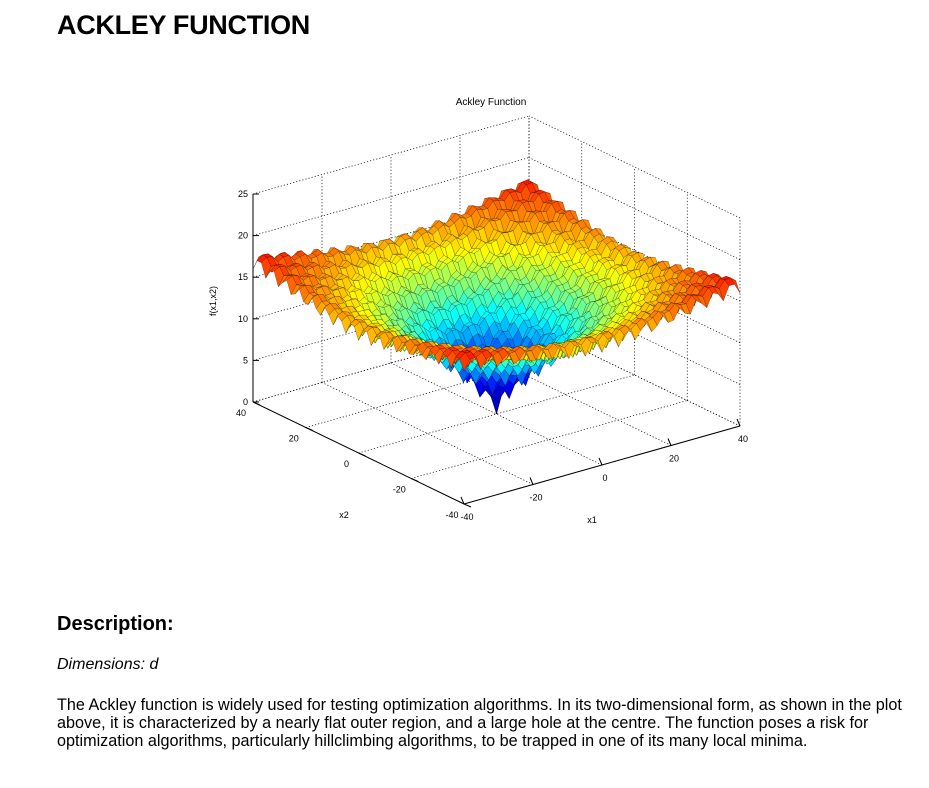 This screenshot has width=929, height=788. What do you see at coordinates (346, 464) in the screenshot?
I see `x2-tick-label: 0` at bounding box center [346, 464].